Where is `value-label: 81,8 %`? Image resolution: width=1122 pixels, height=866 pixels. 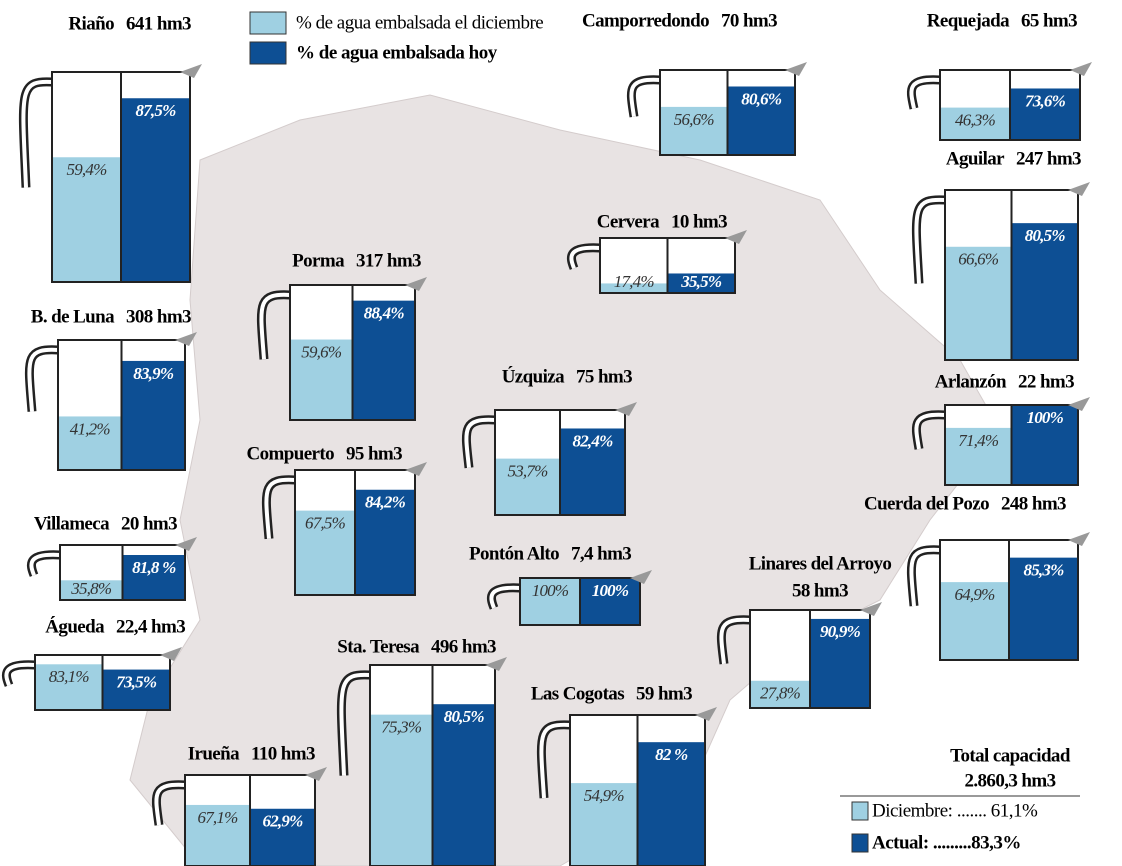 value-label: 81,8 % is located at coordinates (154, 567).